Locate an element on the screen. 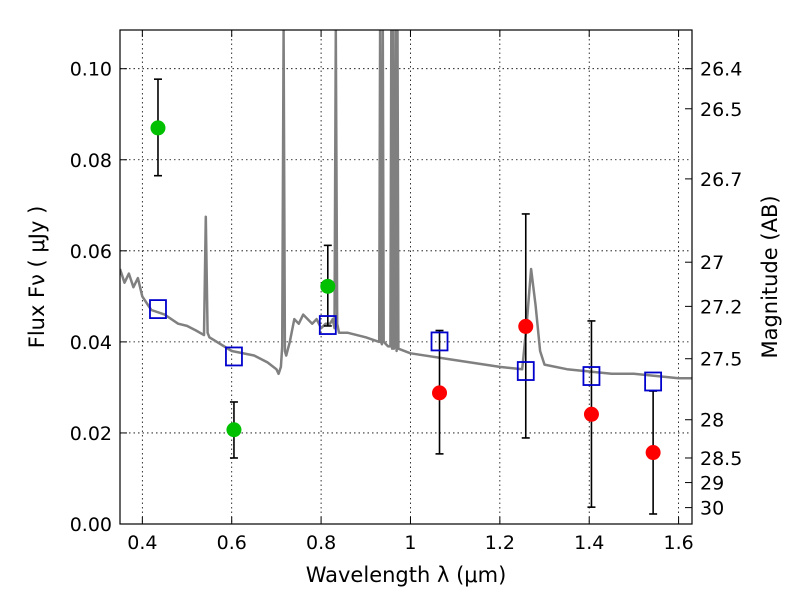 The width and height of the screenshot is (800, 600). y2-tick-label: 28 is located at coordinates (712, 421).